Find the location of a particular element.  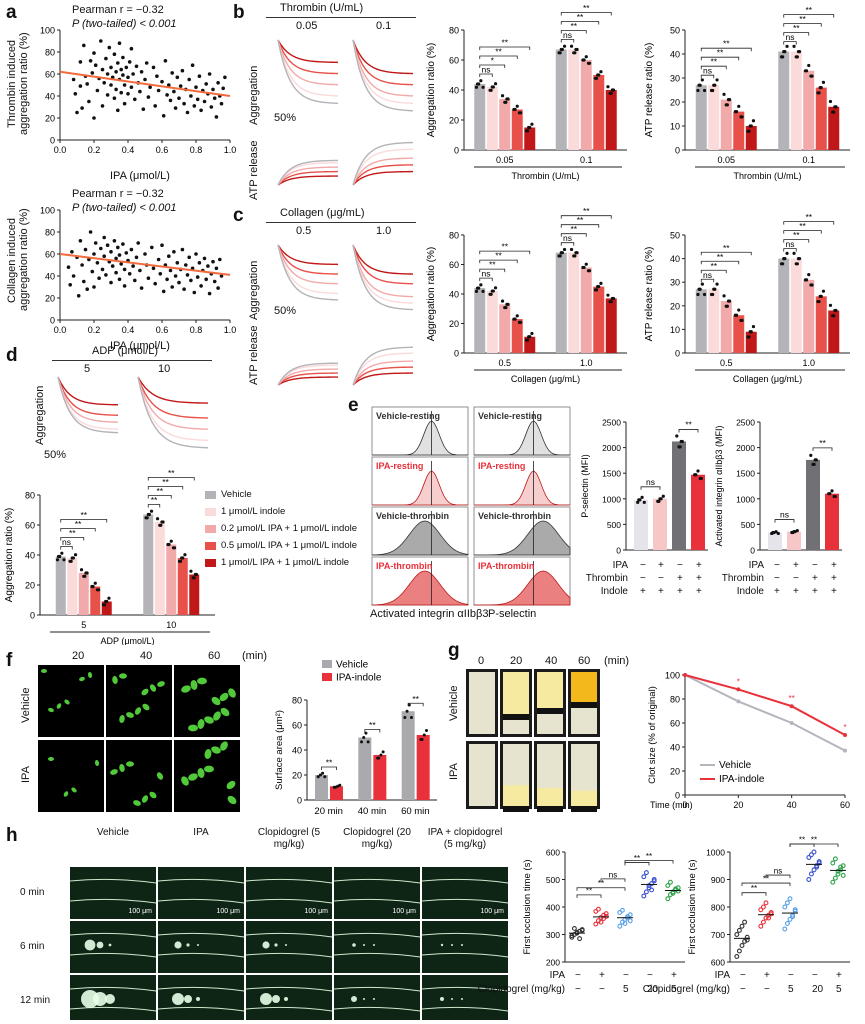

d-agg-ylabel: Aggregation ratio (%) is located at coordinates (9, 555).